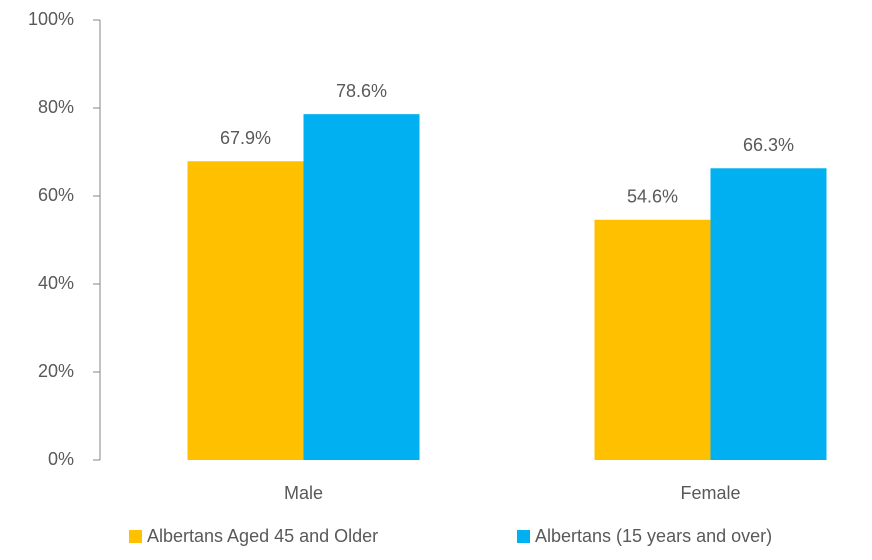  What do you see at coordinates (56, 283) in the screenshot?
I see `y-tick-label: 40%` at bounding box center [56, 283].